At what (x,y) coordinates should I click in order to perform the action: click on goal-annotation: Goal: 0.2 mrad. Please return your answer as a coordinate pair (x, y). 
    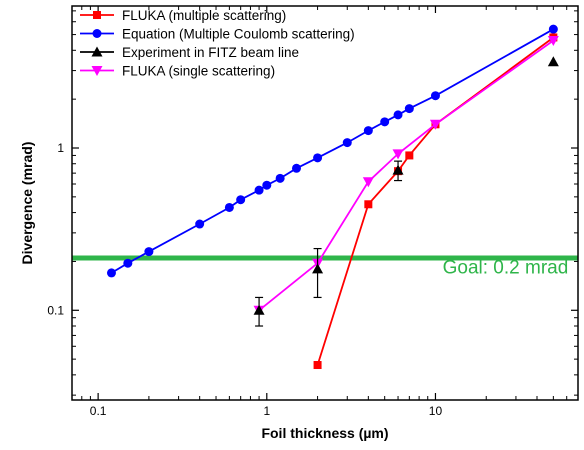
    Looking at the image, I should click on (506, 268).